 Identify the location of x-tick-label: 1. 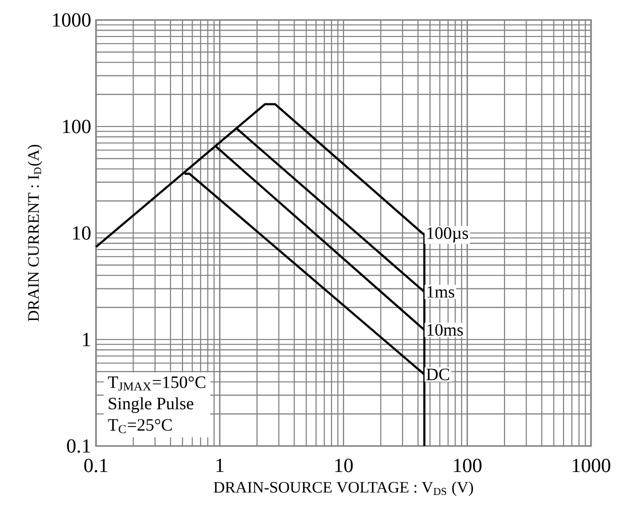
(220, 465).